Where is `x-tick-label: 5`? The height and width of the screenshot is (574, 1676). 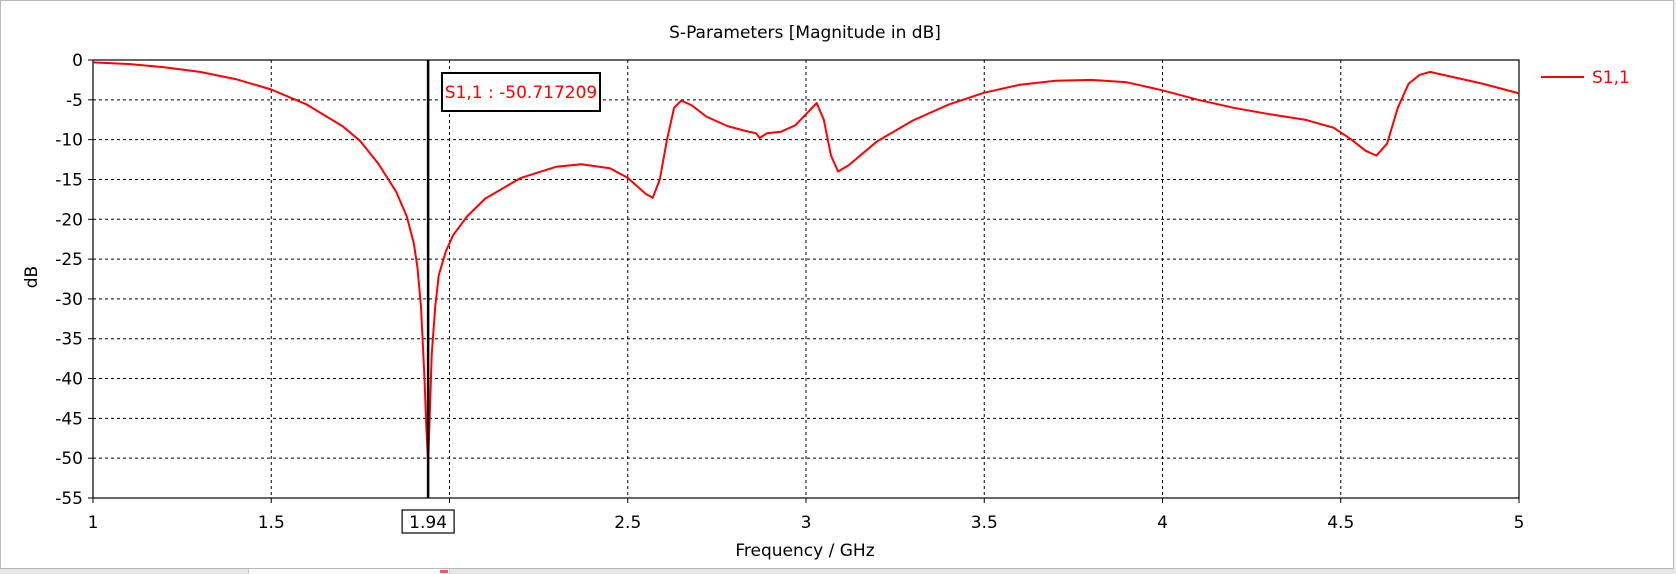 x-tick-label: 5 is located at coordinates (1519, 523).